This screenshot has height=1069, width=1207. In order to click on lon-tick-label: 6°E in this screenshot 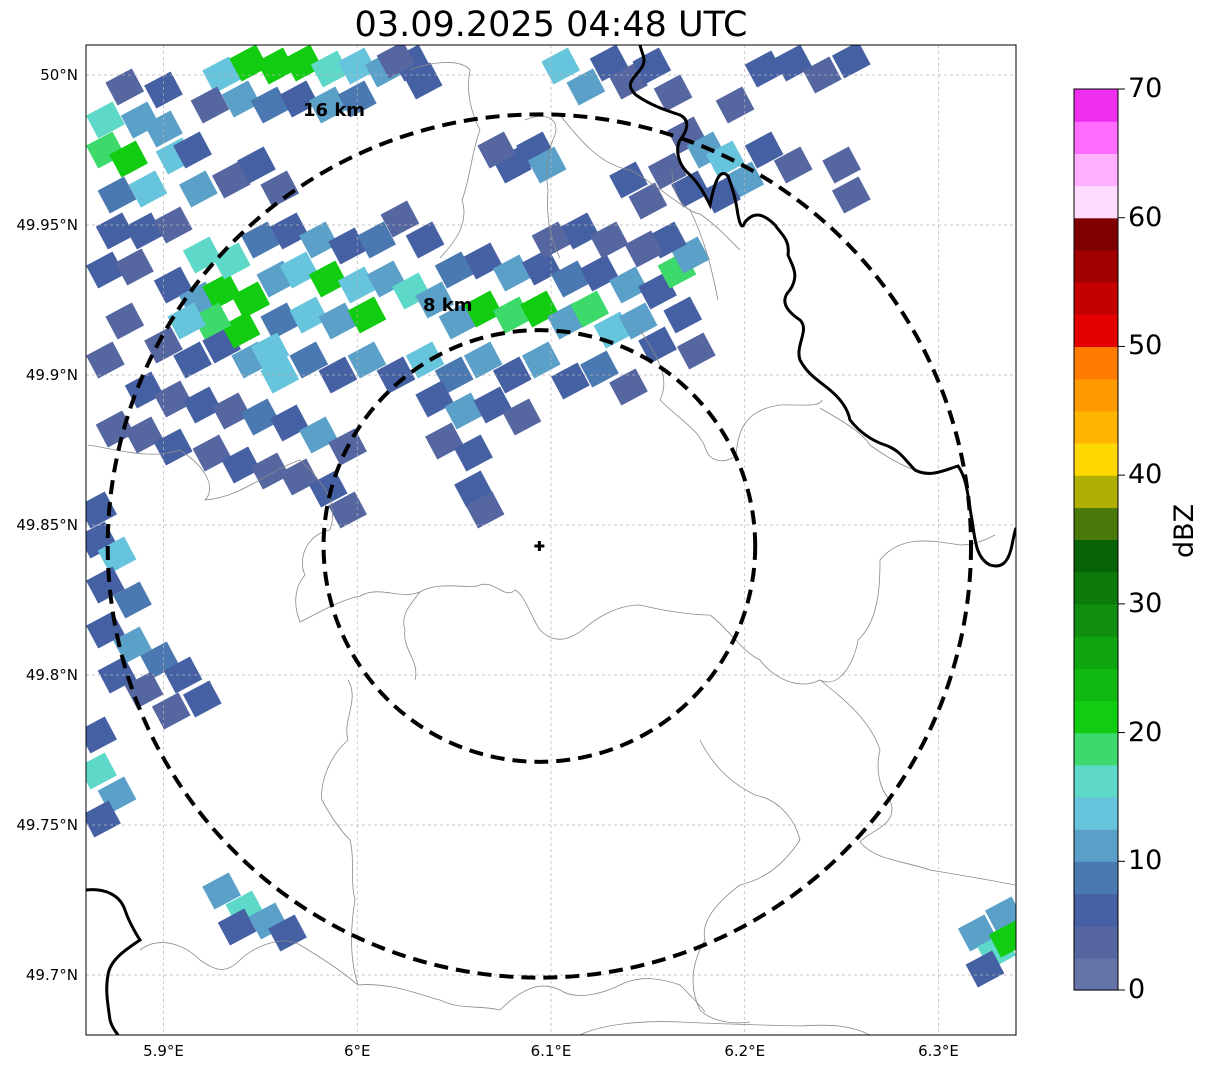, I will do `click(357, 1051)`.